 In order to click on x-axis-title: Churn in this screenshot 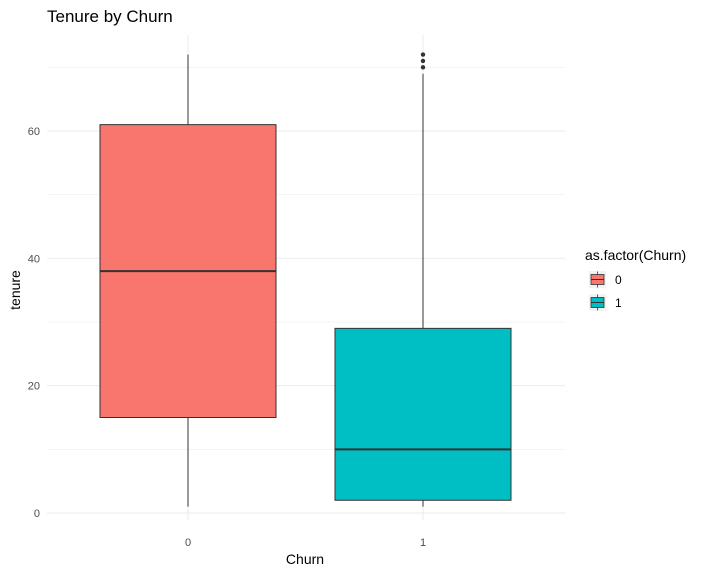, I will do `click(305, 559)`.